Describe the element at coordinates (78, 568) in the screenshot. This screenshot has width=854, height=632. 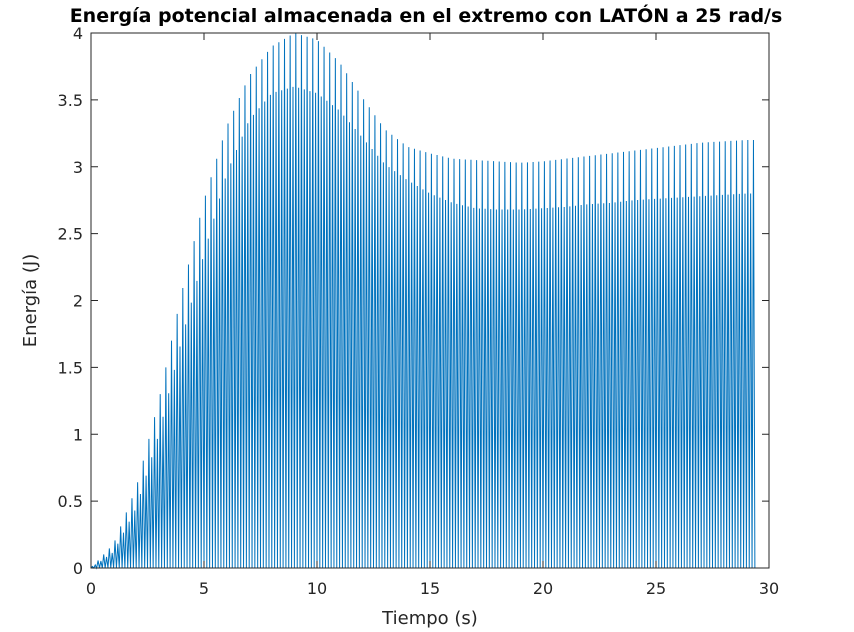
I see `y-tick-label: 0` at that location.